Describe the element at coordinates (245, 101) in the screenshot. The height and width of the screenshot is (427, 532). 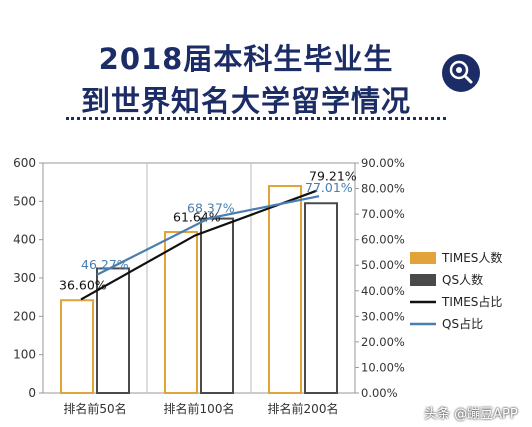
I see `page-title-line2: 到世界知名大学留学情况` at that location.